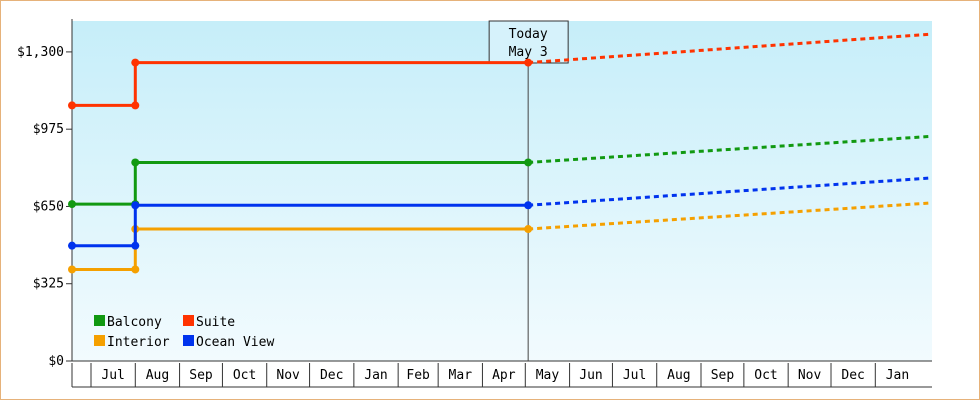 The height and width of the screenshot is (401, 980). I want to click on legend-swatch-balcony, so click(99, 320).